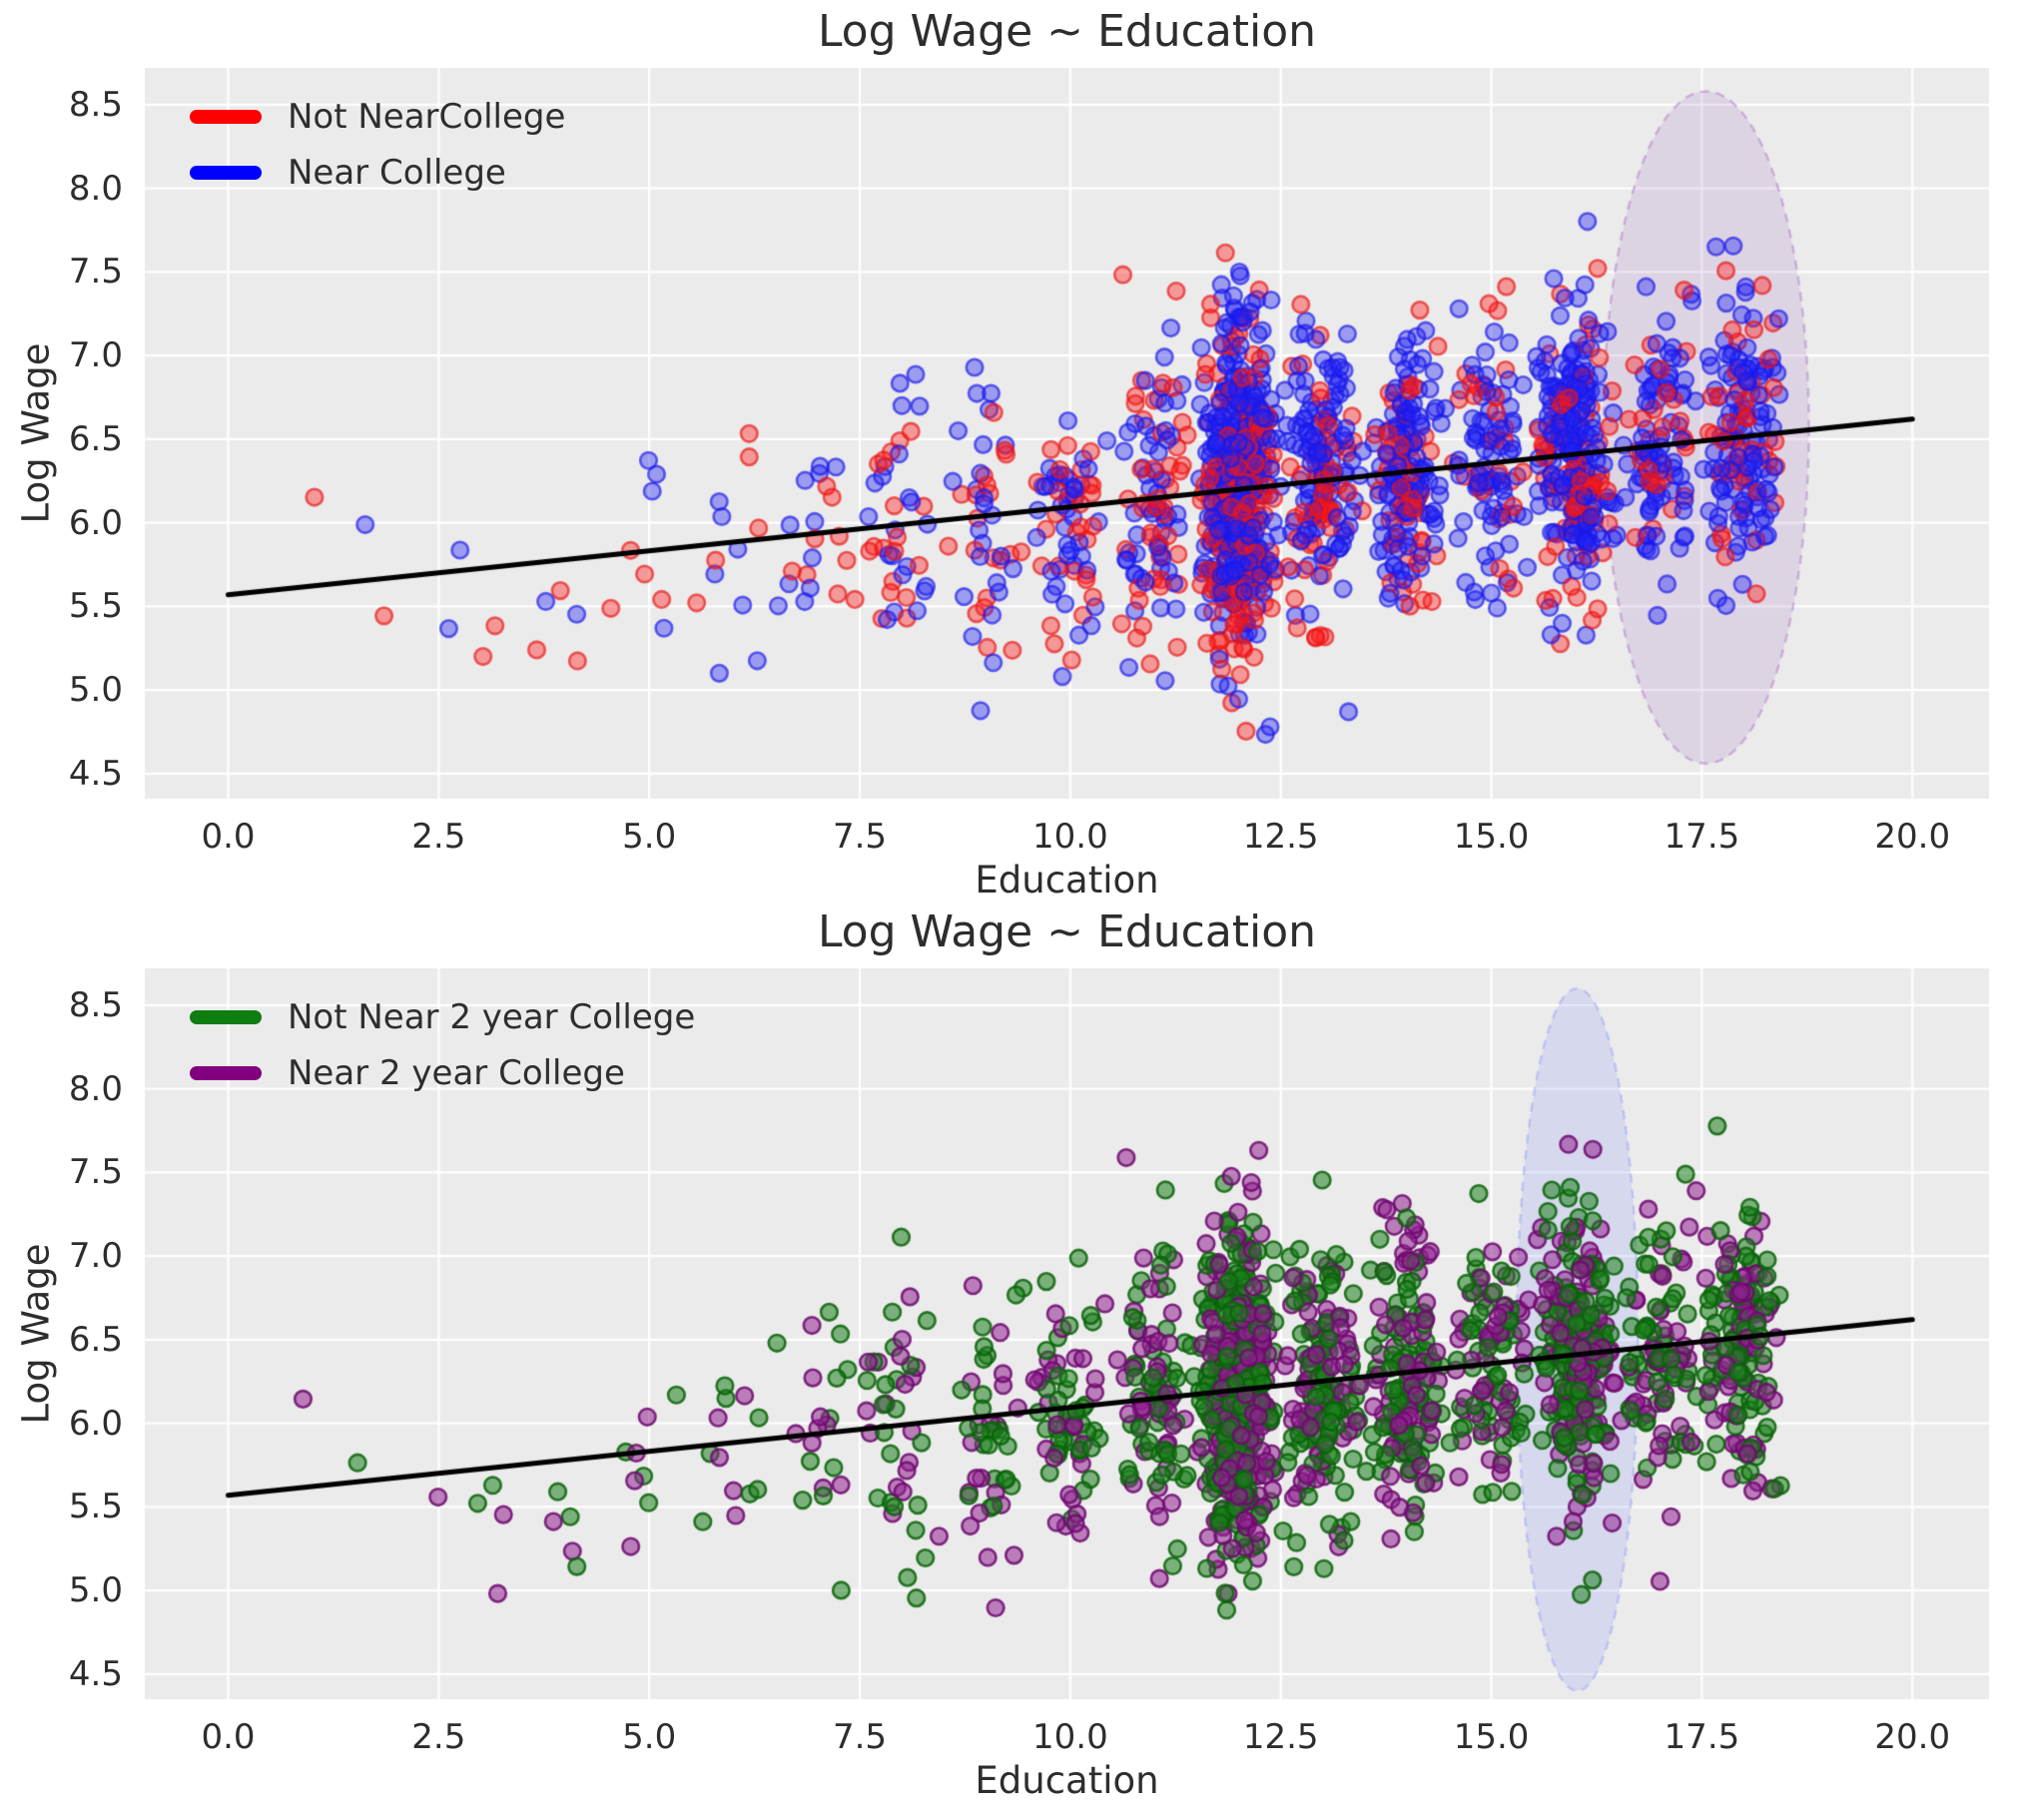 Image resolution: width=2020 pixels, height=1820 pixels. Describe the element at coordinates (397, 173) in the screenshot. I see `legend-label: Near College` at that location.